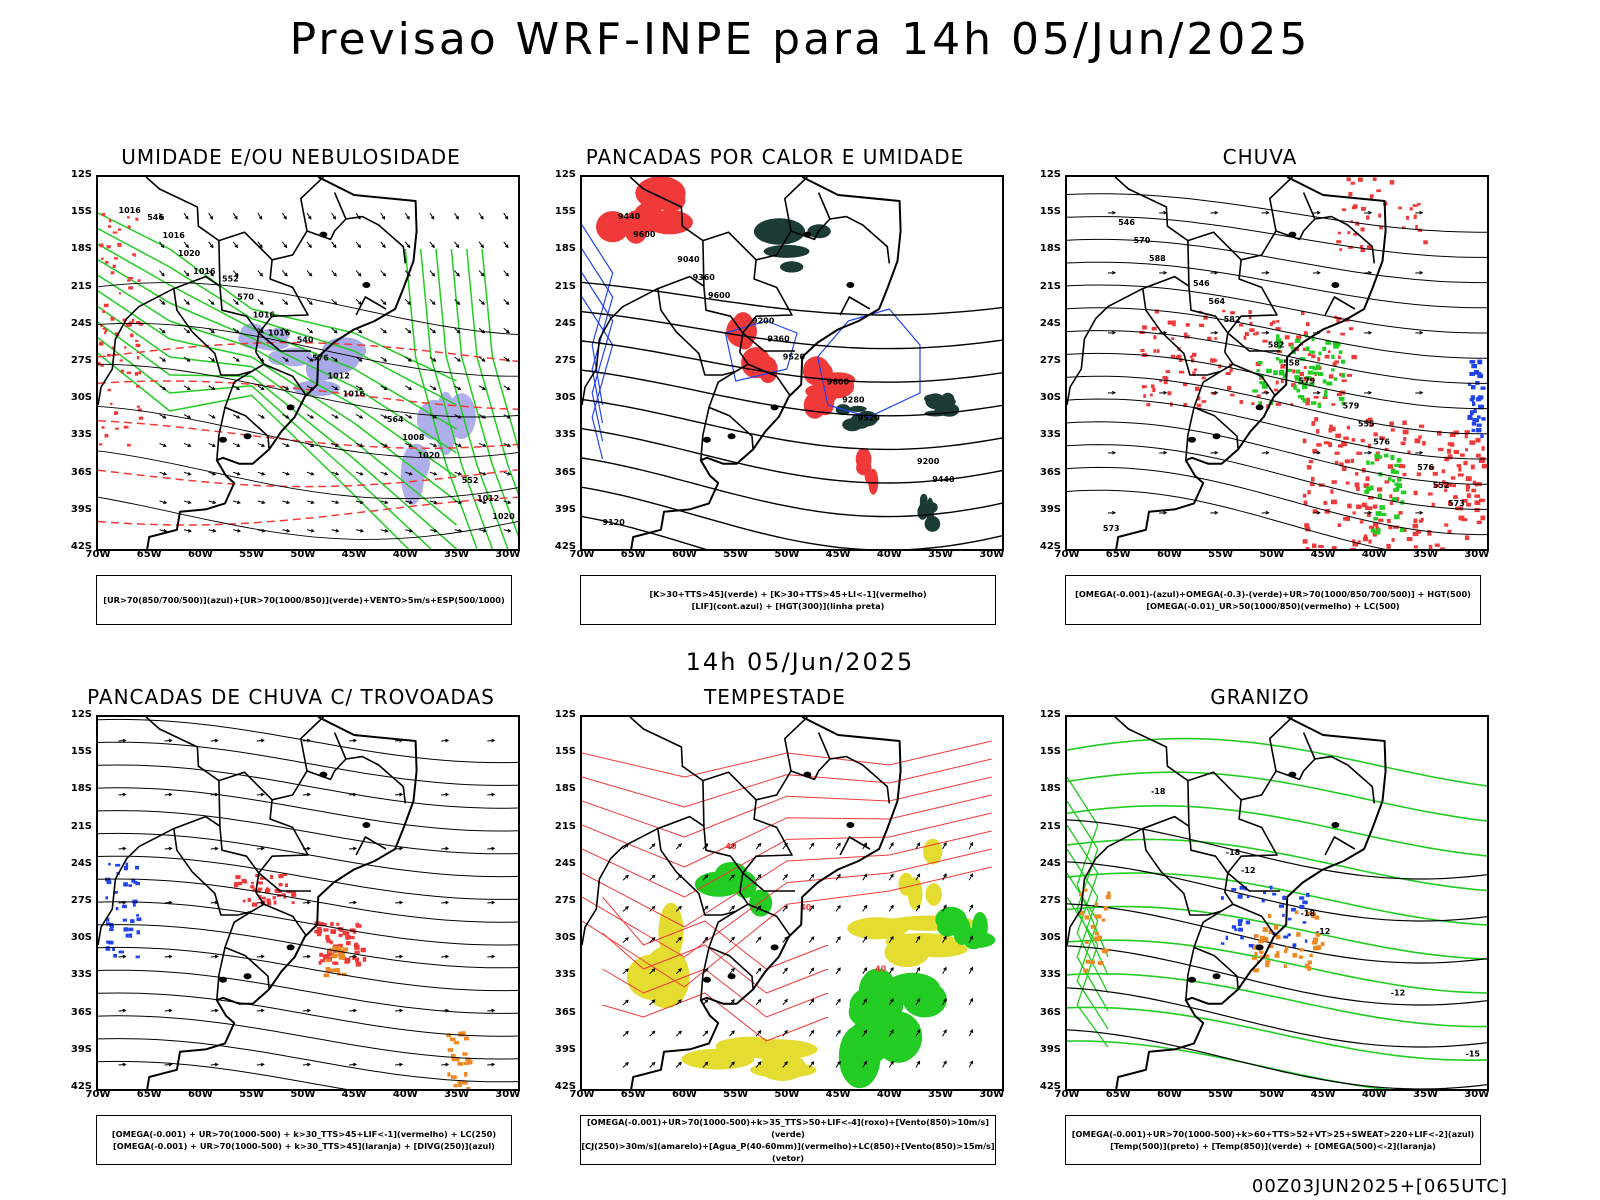 The image size is (1600, 1200). Describe the element at coordinates (459, 1060) in the screenshot. I see `thunderstorm-orange-area` at that location.